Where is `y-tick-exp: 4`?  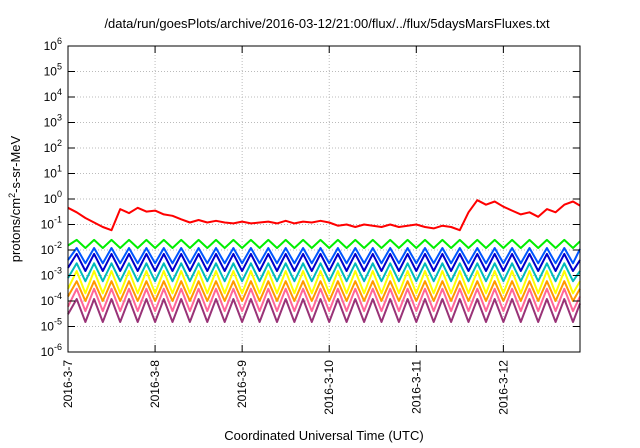
y-tick-exp: 4 is located at coordinates (59, 92).